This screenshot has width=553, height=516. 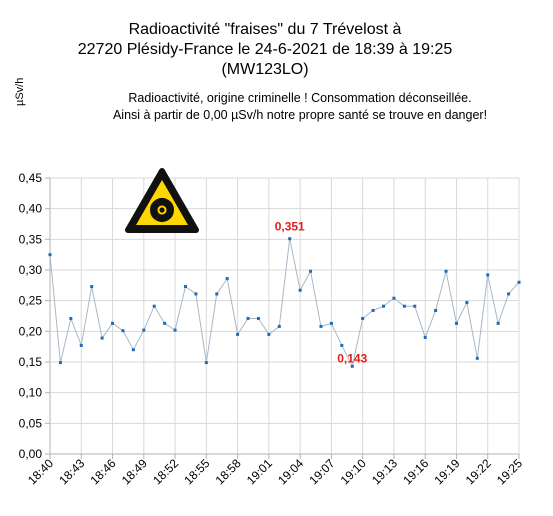 I want to click on y-tick-label: 0,40, so click(x=31, y=209).